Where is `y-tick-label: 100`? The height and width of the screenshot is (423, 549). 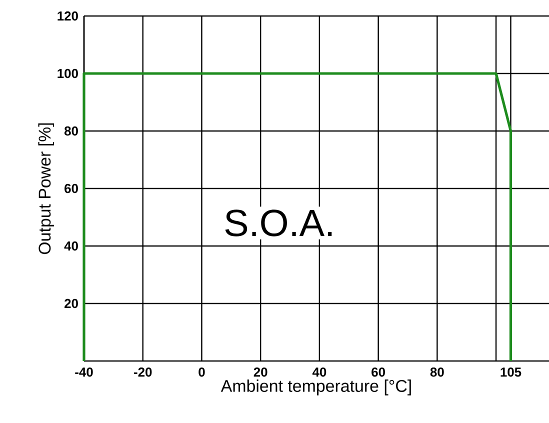 y-tick-label: 100 is located at coordinates (68, 73).